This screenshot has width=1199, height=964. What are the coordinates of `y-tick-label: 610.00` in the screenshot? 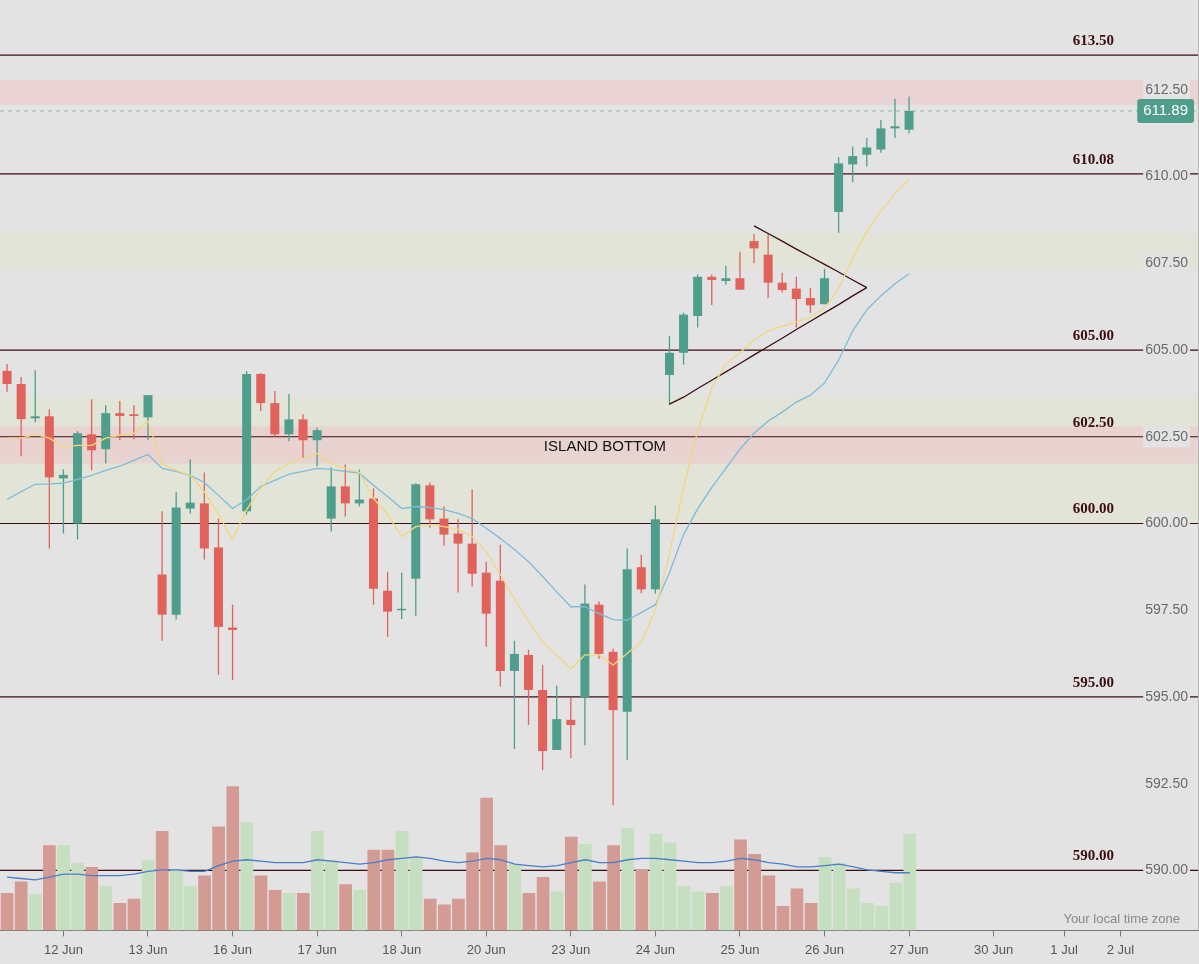 It's located at (1167, 175).